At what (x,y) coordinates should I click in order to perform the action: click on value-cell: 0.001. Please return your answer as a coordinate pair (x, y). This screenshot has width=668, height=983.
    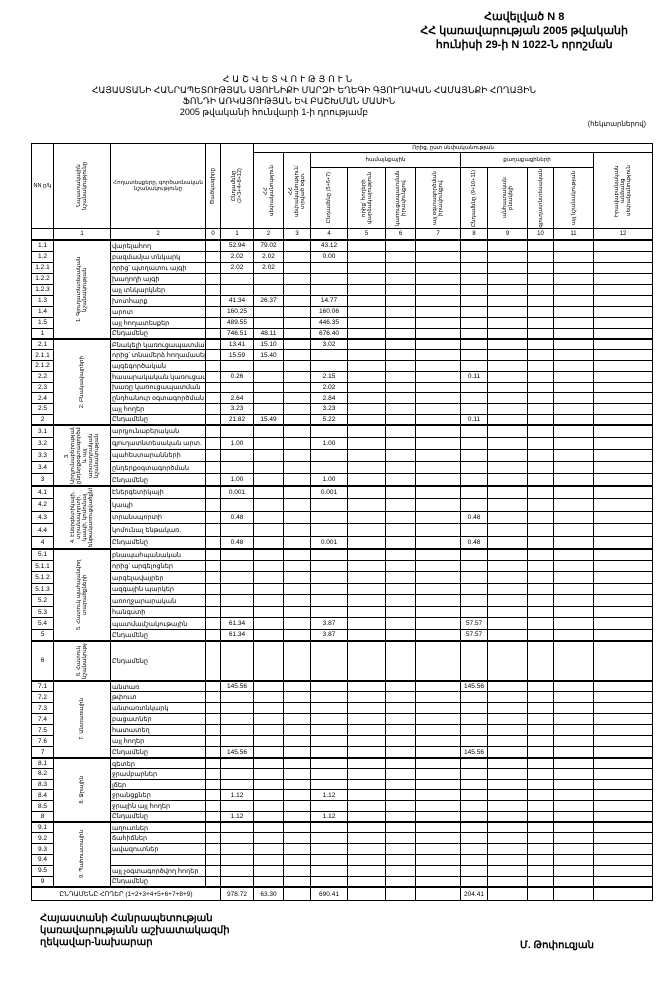
    Looking at the image, I should click on (237, 492).